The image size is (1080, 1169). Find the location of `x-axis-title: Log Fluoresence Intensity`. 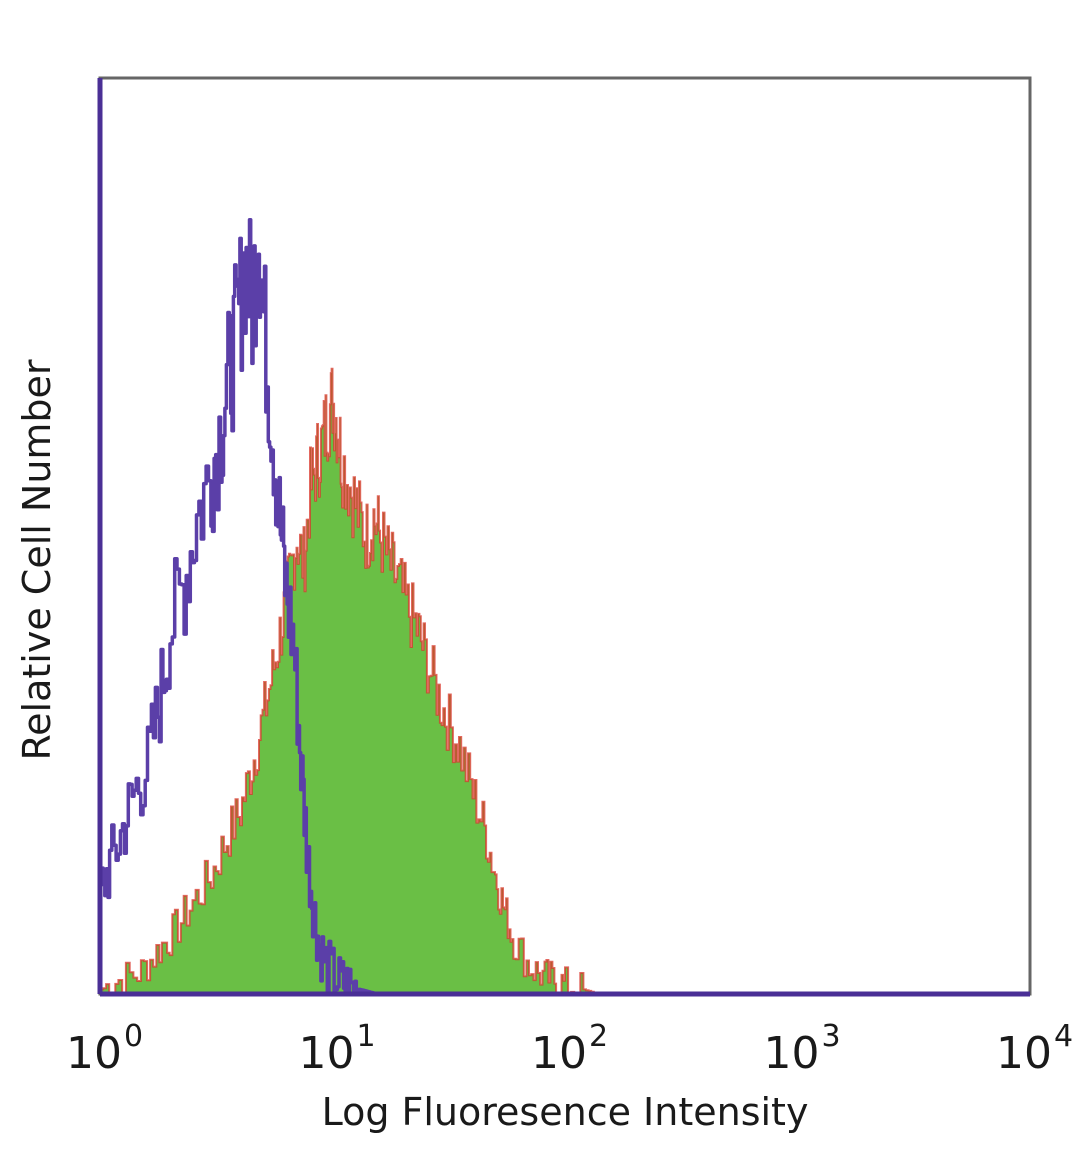

x-axis-title: Log Fluoresence Intensity is located at coordinates (565, 1112).